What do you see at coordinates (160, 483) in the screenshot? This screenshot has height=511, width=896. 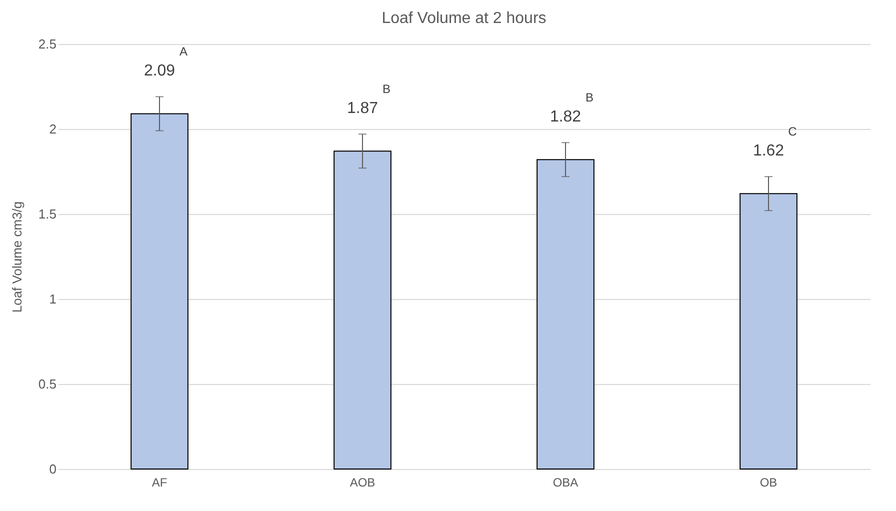 I see `x-tick-label: AF` at bounding box center [160, 483].